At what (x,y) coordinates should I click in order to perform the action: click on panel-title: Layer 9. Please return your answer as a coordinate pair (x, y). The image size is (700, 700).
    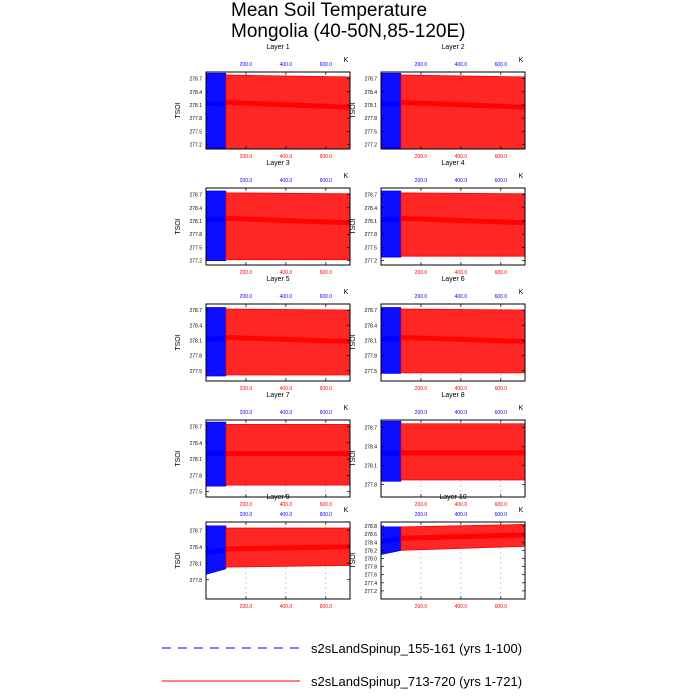
    Looking at the image, I should click on (277, 497).